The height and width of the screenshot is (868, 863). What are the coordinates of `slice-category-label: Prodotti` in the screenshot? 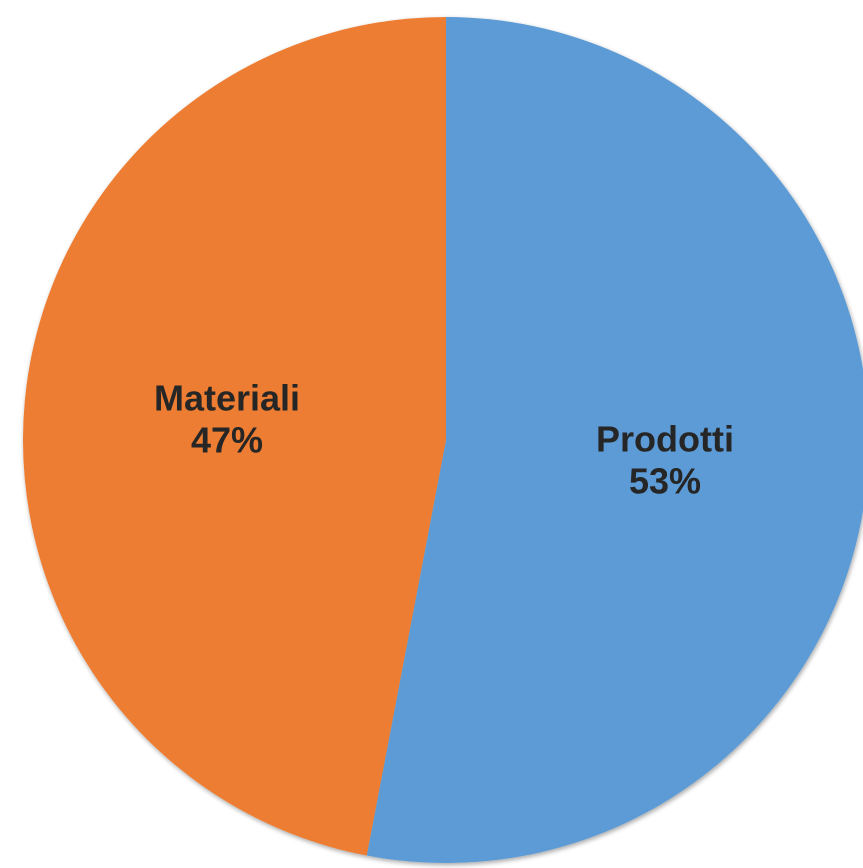 It's located at (665, 439).